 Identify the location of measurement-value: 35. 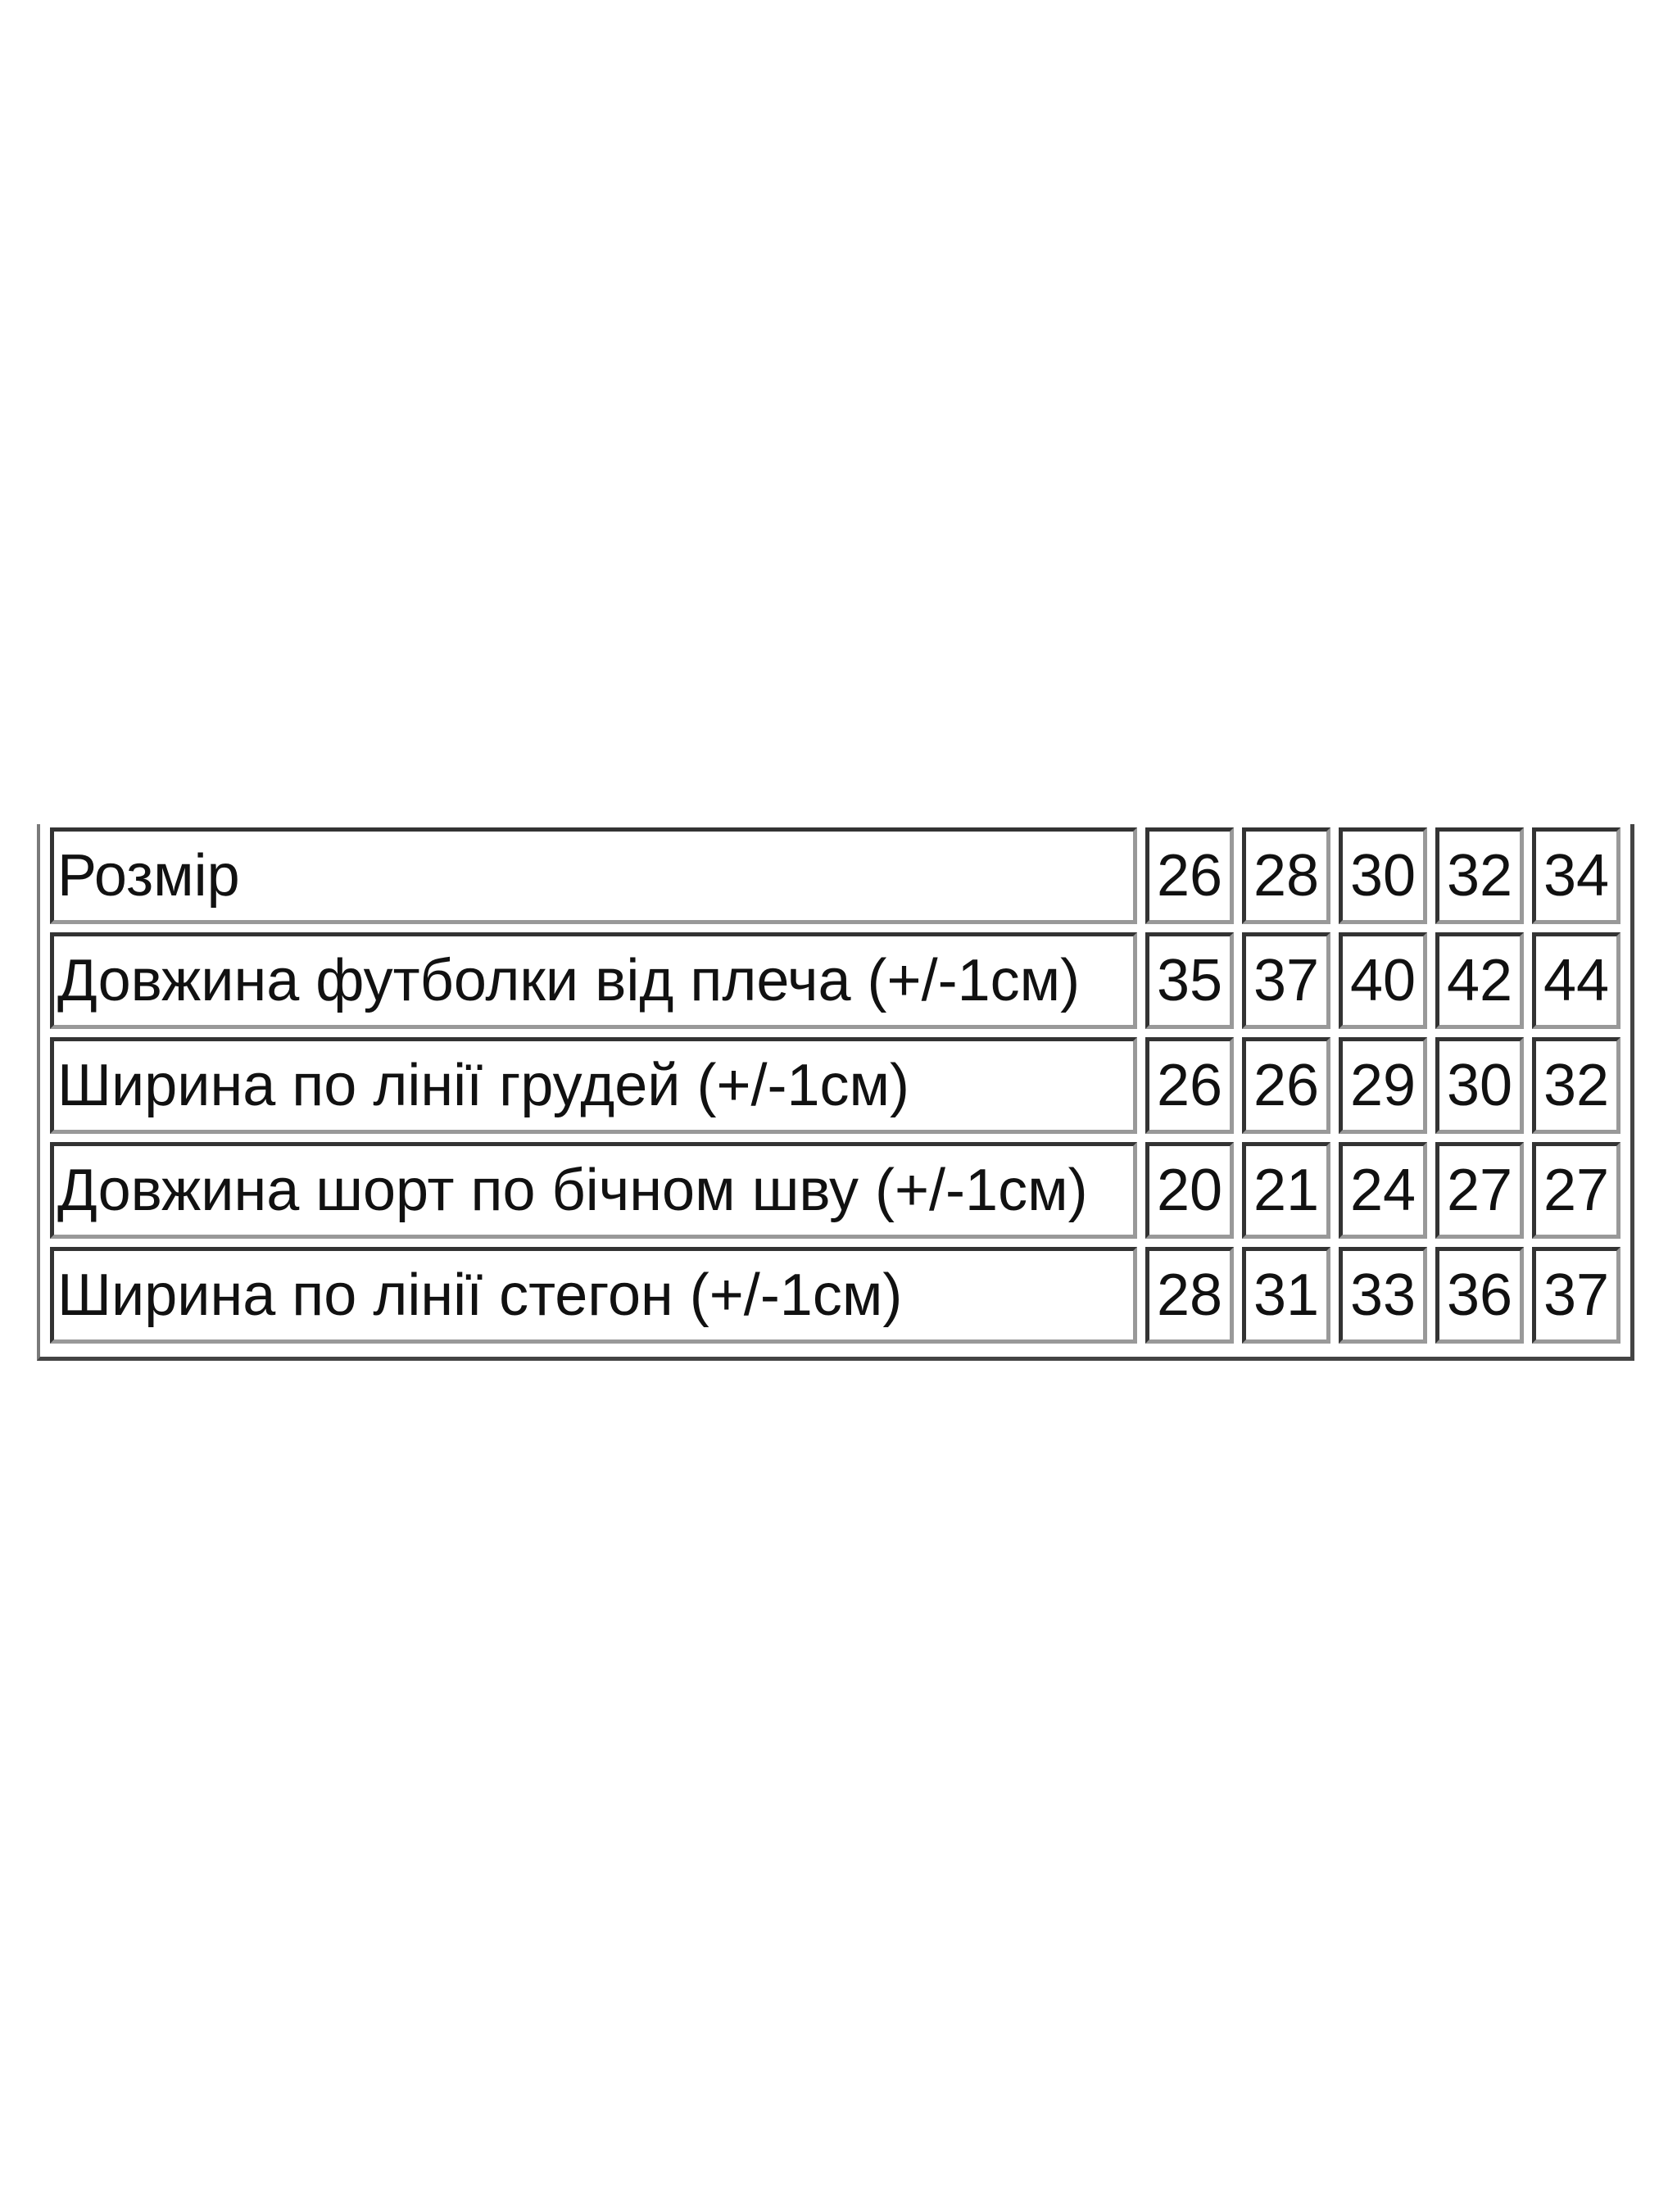
(1189, 980).